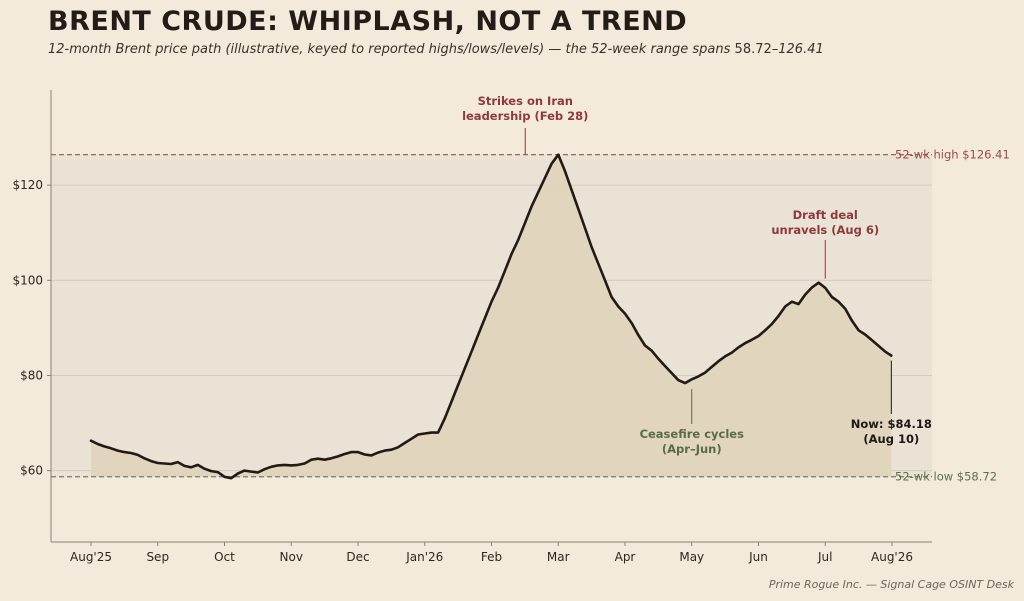 The width and height of the screenshot is (1024, 601). Describe the element at coordinates (27, 185) in the screenshot. I see `y-tick-label: $120` at that location.